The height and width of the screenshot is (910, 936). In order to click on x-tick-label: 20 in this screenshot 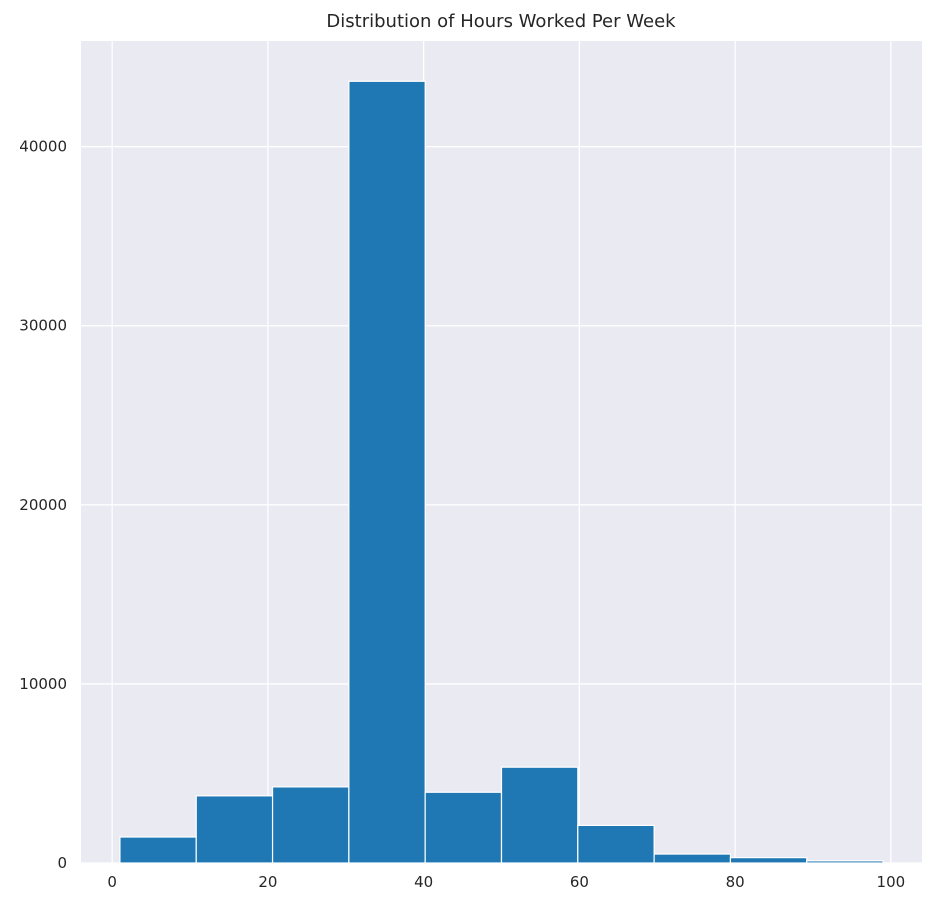, I will do `click(267, 882)`.